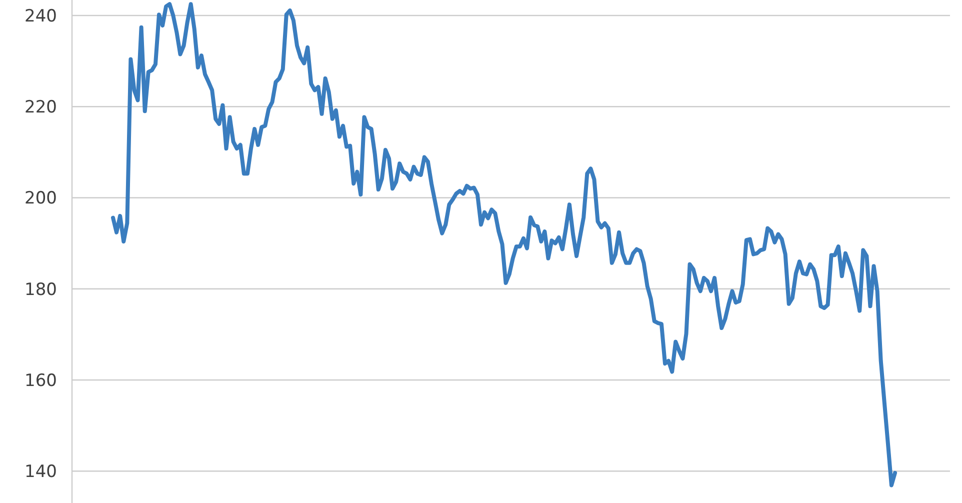 Image resolution: width=962 pixels, height=503 pixels. Describe the element at coordinates (40, 380) in the screenshot. I see `y-tick-label: 160` at that location.